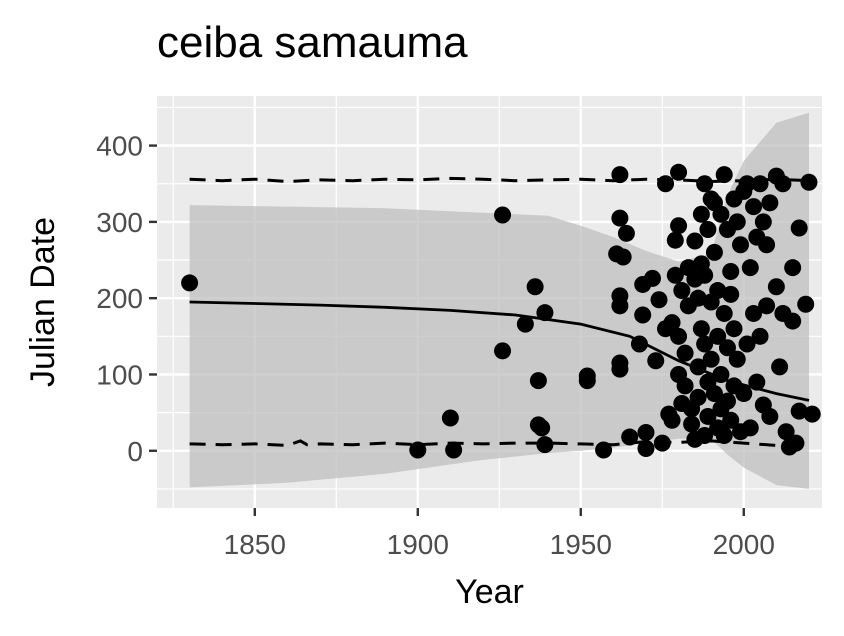 This screenshot has height=636, width=844. I want to click on y-tick-label: 0, so click(135, 451).